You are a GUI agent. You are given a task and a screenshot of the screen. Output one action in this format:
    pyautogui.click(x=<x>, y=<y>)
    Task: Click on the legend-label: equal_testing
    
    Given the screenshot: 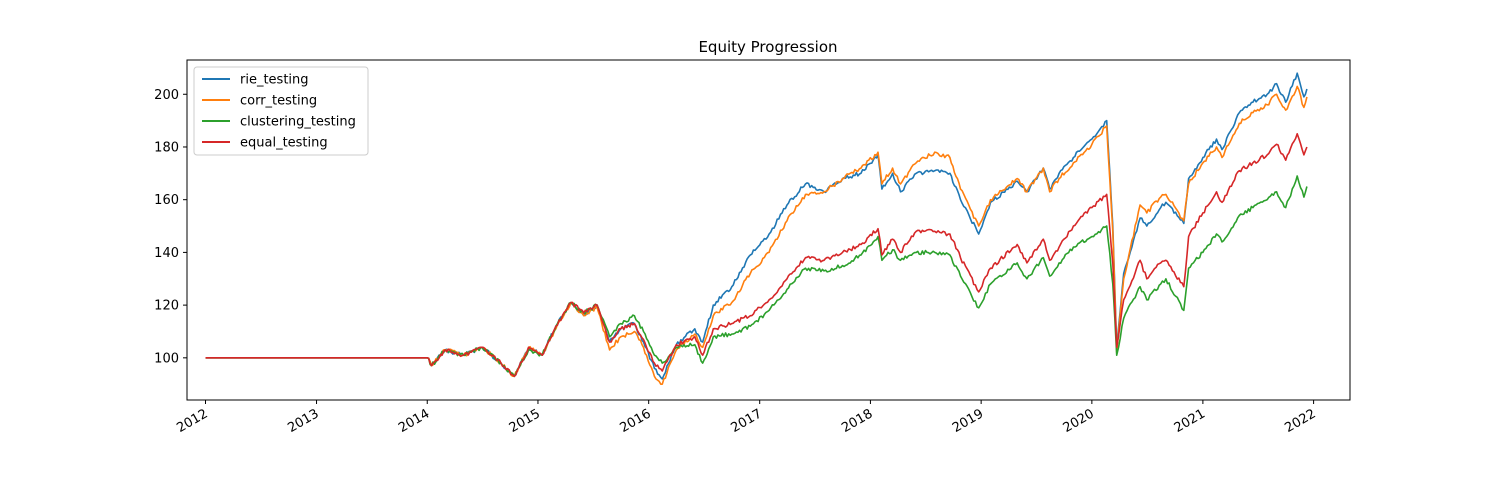 What is the action you would take?
    pyautogui.click(x=284, y=143)
    